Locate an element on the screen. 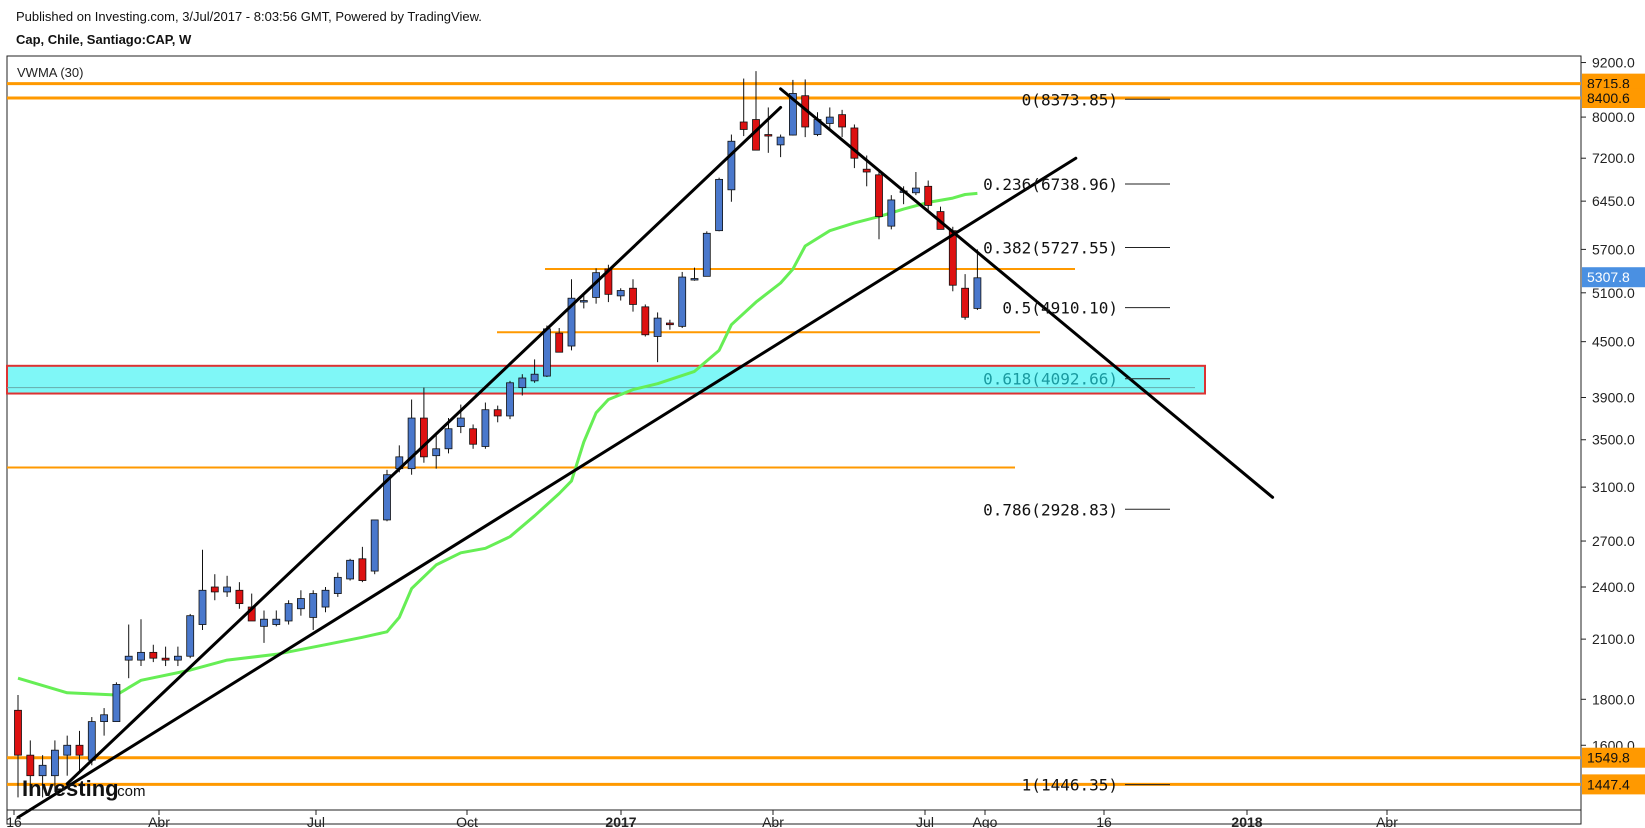  y-tick-label: 5700.0 is located at coordinates (1613, 249).